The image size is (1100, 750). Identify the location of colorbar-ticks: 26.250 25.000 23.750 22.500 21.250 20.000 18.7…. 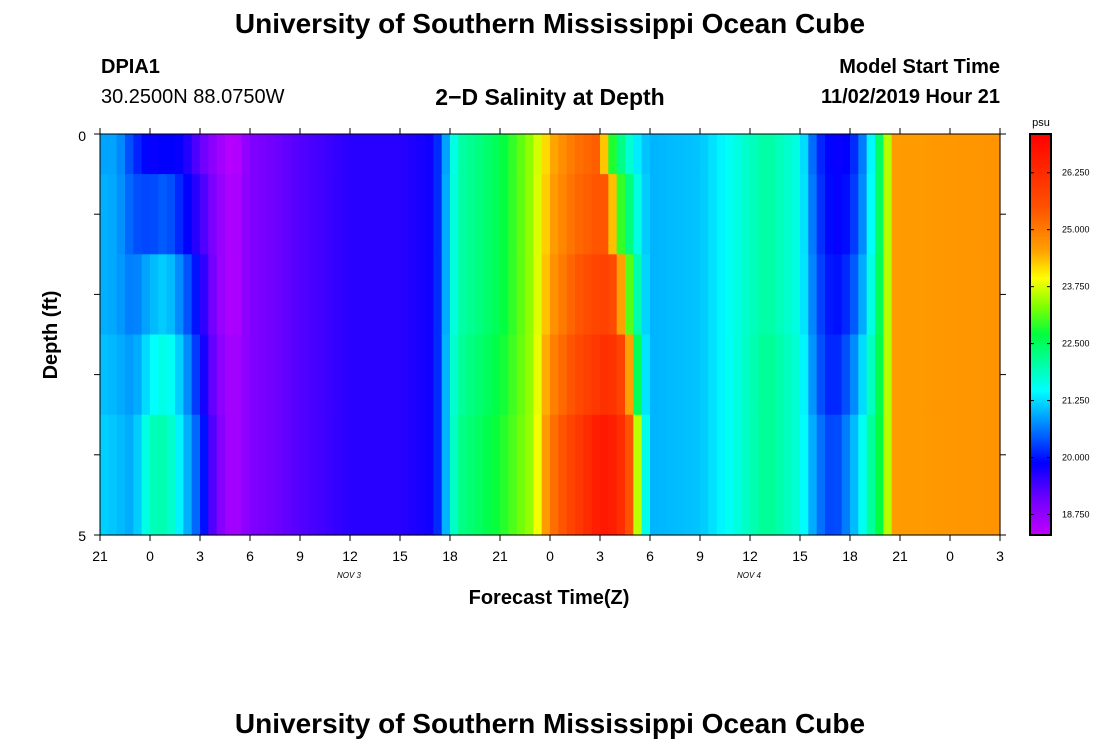
(1060, 343).